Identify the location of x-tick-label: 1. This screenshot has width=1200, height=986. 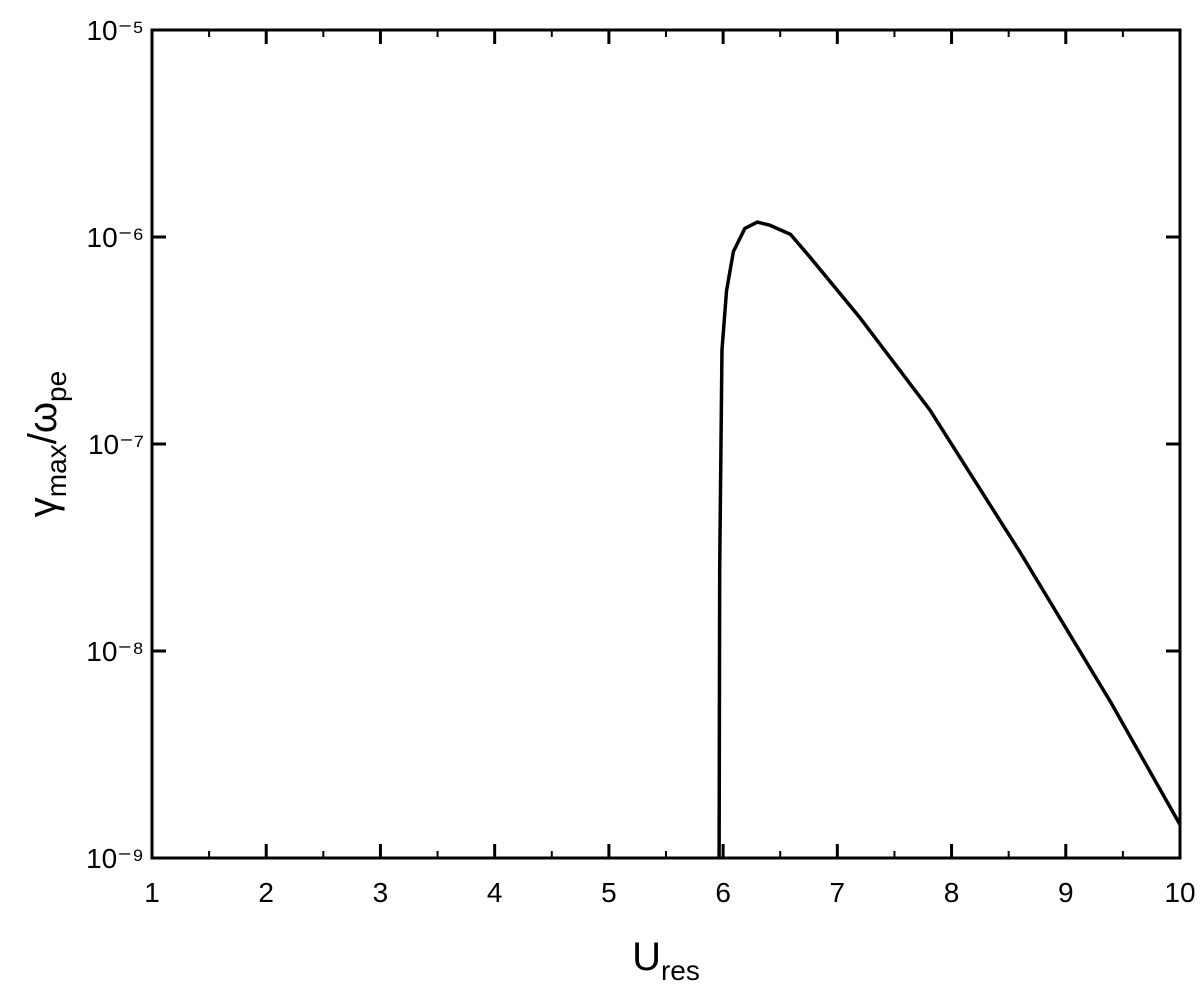
(152, 892).